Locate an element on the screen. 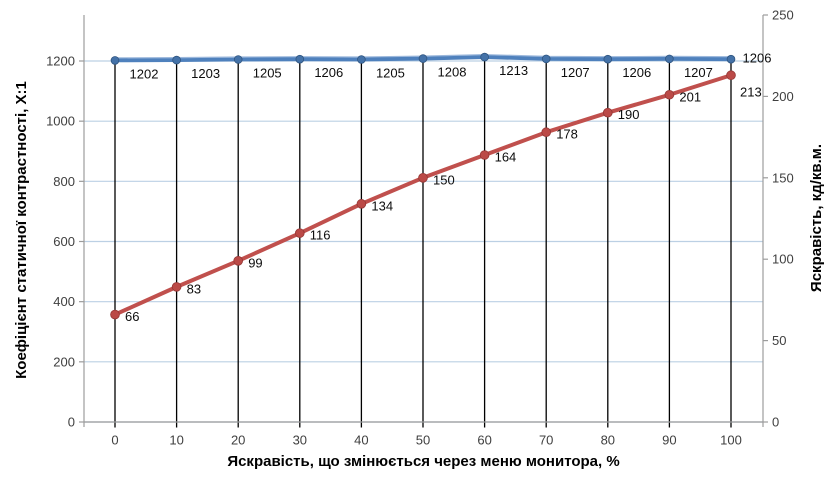 The height and width of the screenshot is (492, 839). left-axis-tick-label: 800 is located at coordinates (64, 181).